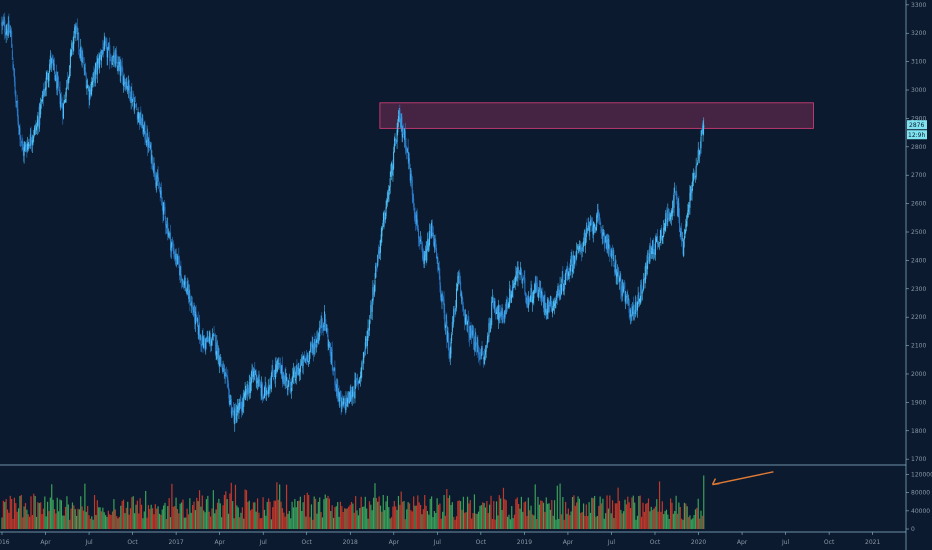 The height and width of the screenshot is (550, 932). What do you see at coordinates (263, 542) in the screenshot?
I see `time-tick-label: Jul` at bounding box center [263, 542].